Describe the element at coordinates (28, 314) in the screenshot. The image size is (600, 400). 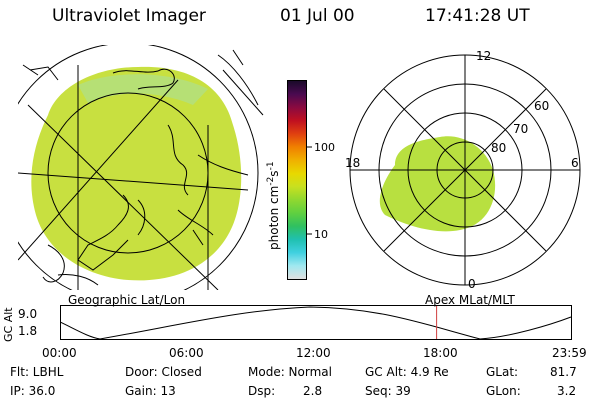
I see `orbit-y-top: 9.0` at that location.